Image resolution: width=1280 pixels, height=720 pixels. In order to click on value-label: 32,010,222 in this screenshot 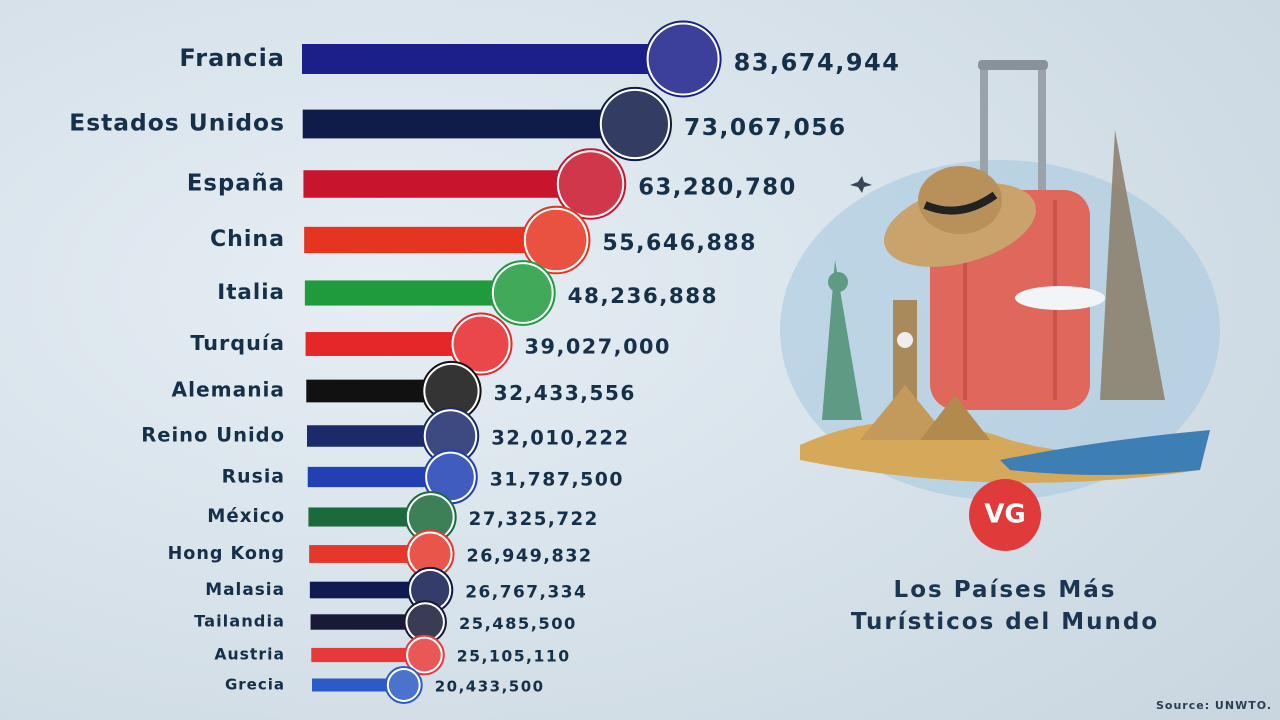, I will do `click(560, 438)`.